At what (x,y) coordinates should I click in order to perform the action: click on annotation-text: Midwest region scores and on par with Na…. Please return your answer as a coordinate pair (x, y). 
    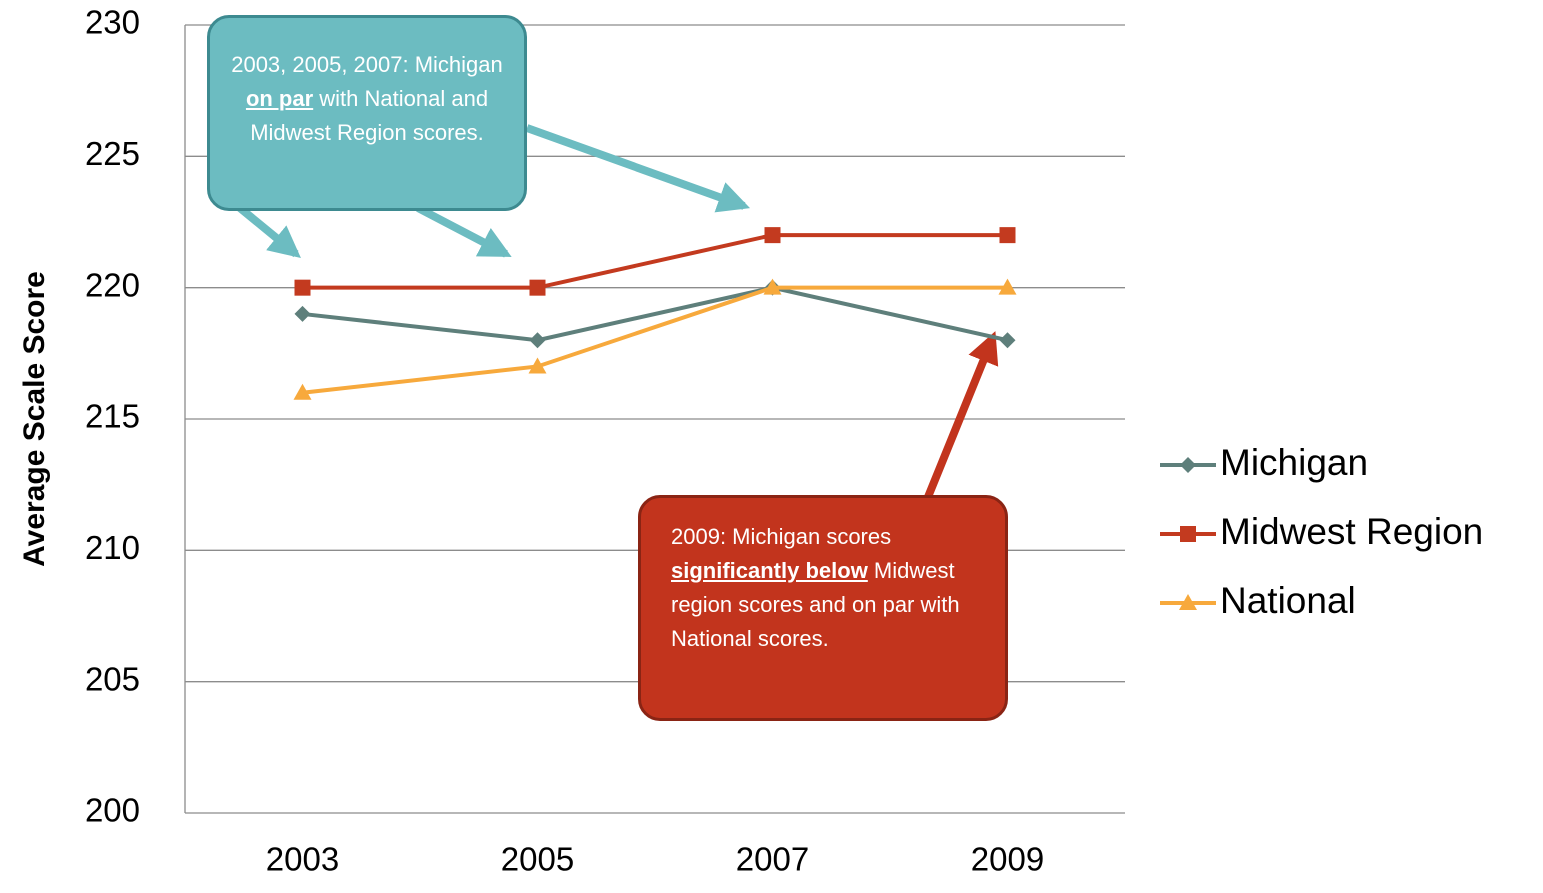
    Looking at the image, I should click on (815, 604).